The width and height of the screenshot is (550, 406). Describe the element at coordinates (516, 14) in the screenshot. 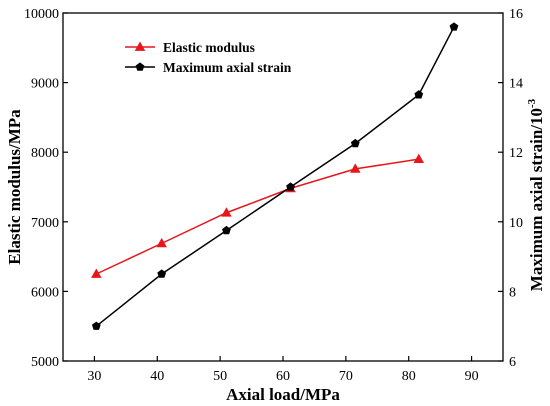

I see `y-right-tick-label: 16` at that location.